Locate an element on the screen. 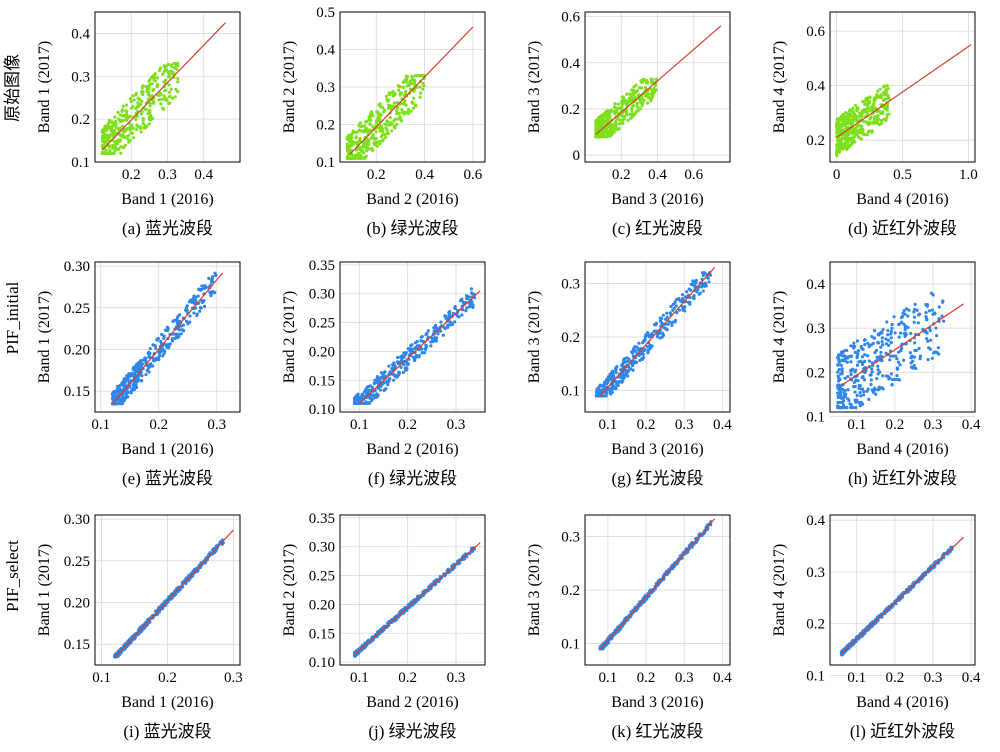 The width and height of the screenshot is (1000, 752). x-tick-label: 0.5 is located at coordinates (902, 175).